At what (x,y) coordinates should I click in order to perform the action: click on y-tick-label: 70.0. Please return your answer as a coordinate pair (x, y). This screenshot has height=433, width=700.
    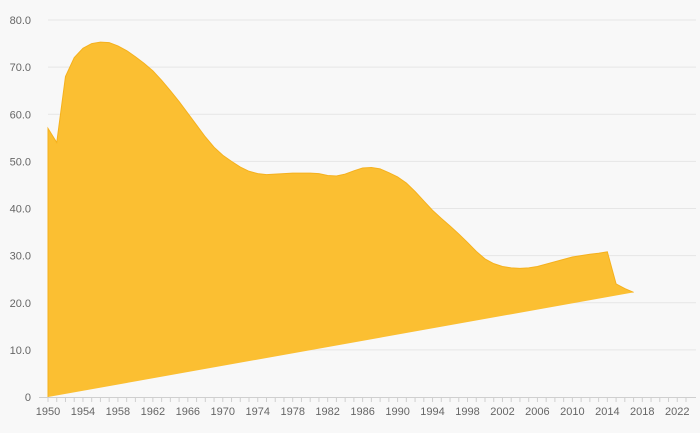
    Looking at the image, I should click on (20, 68).